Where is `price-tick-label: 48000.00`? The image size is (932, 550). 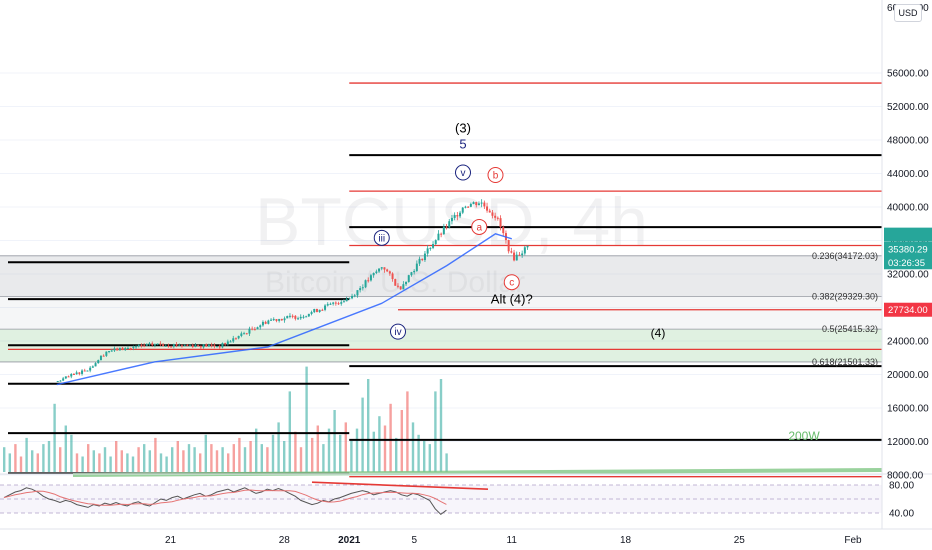 price-tick-label: 48000.00 is located at coordinates (908, 141).